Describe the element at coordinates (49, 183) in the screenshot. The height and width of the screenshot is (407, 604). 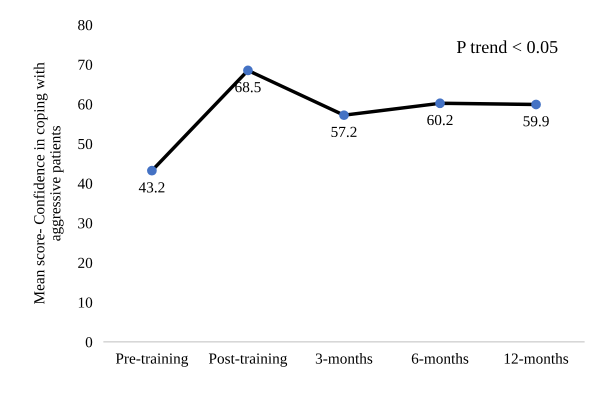
I see `y-axis-title: Mean score- Confidence in coping with aggressive patients` at that location.